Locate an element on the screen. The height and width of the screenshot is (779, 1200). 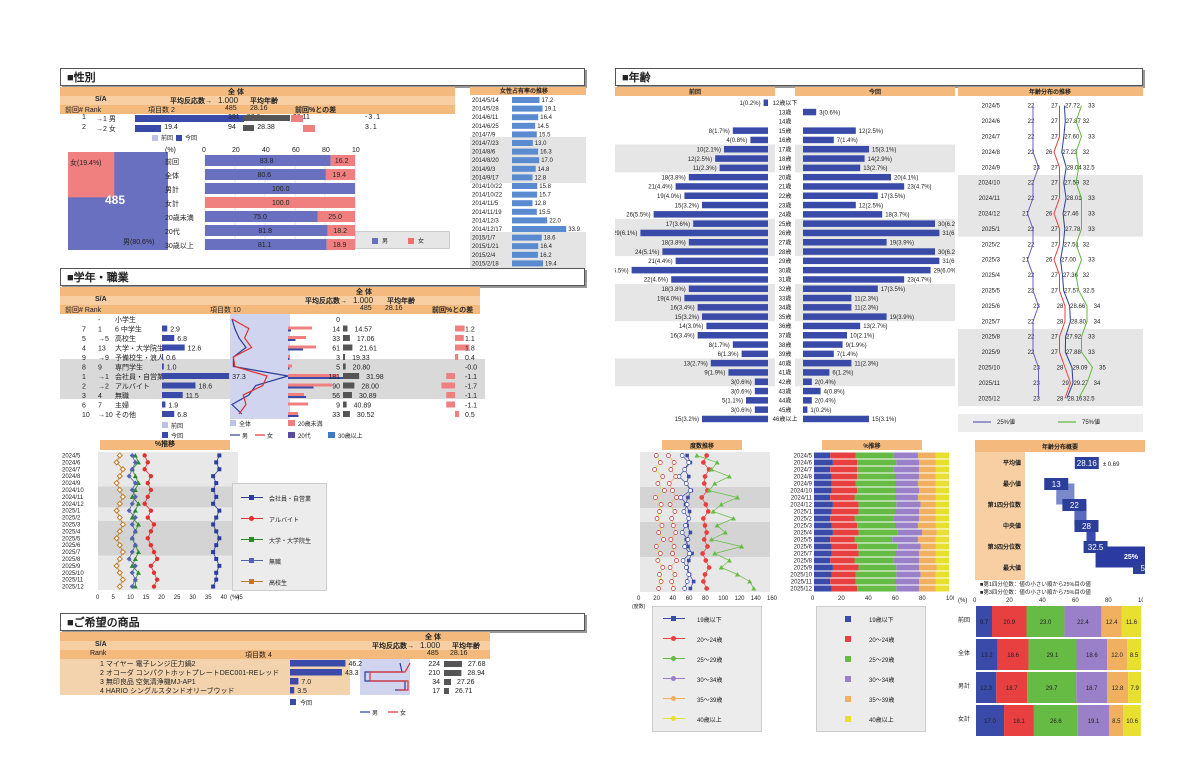
grade-sa: S/A is located at coordinates (101, 299).